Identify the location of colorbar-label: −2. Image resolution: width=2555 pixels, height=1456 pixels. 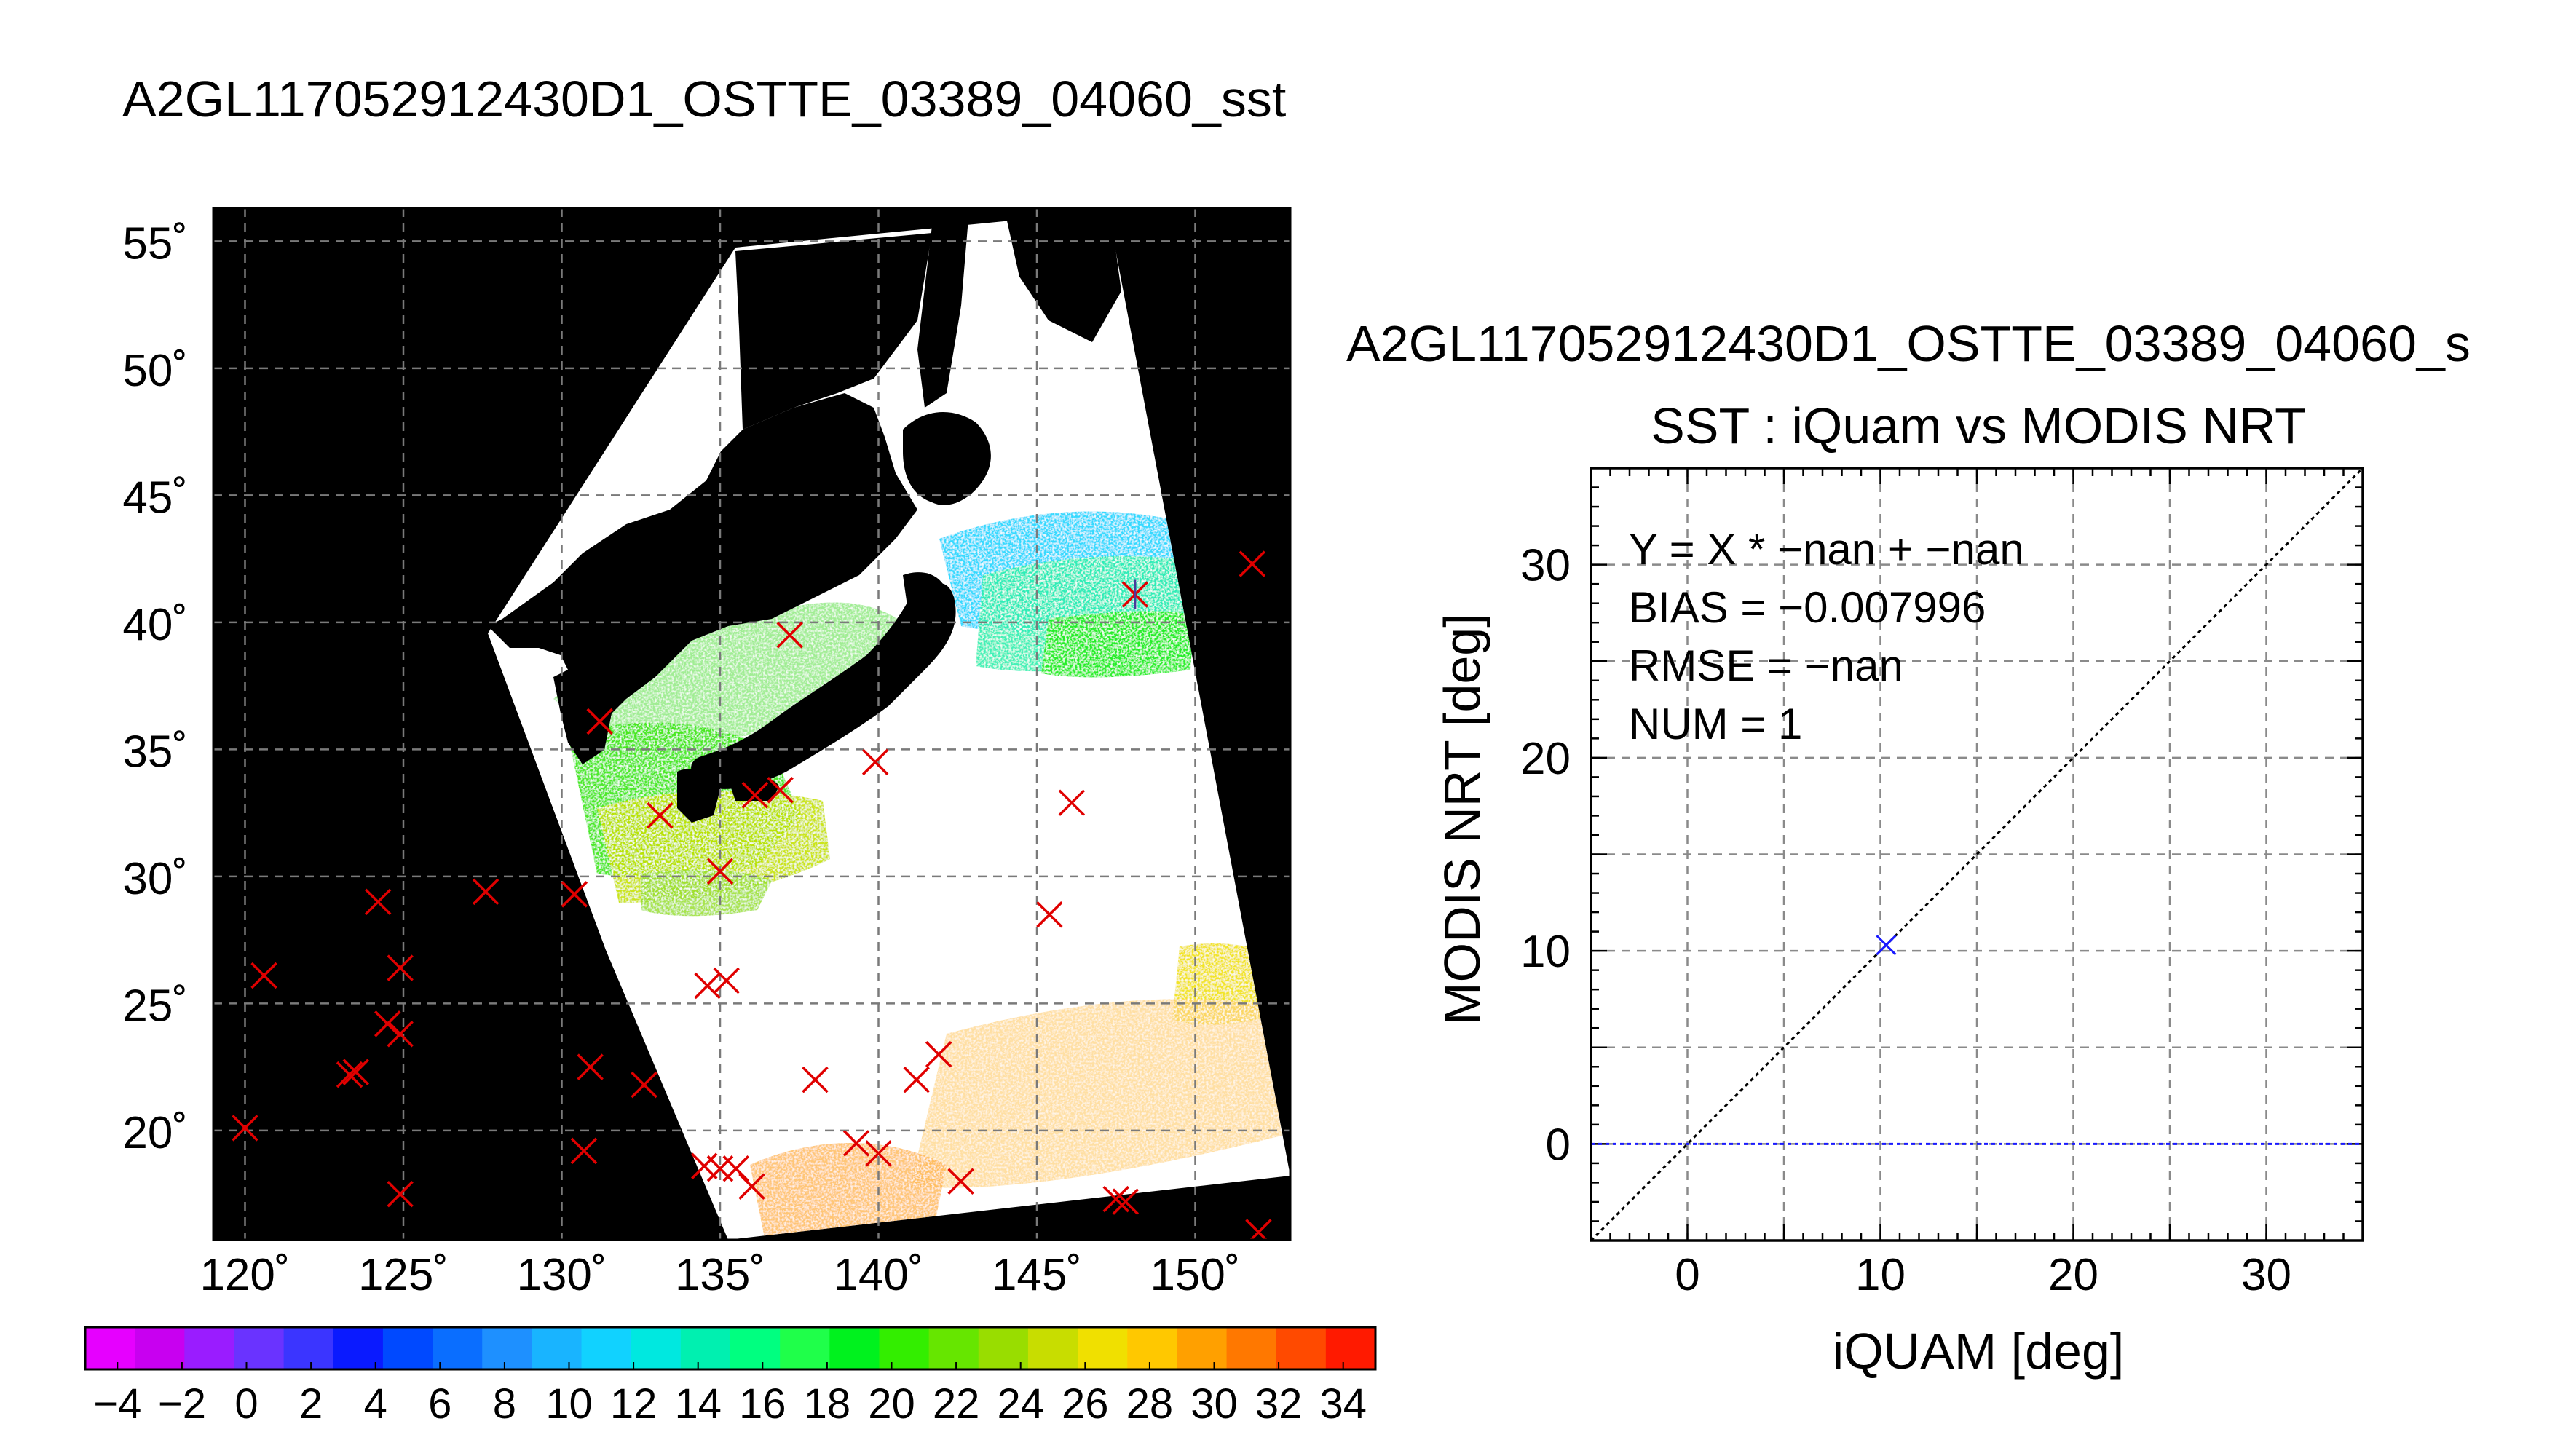
(182, 1404).